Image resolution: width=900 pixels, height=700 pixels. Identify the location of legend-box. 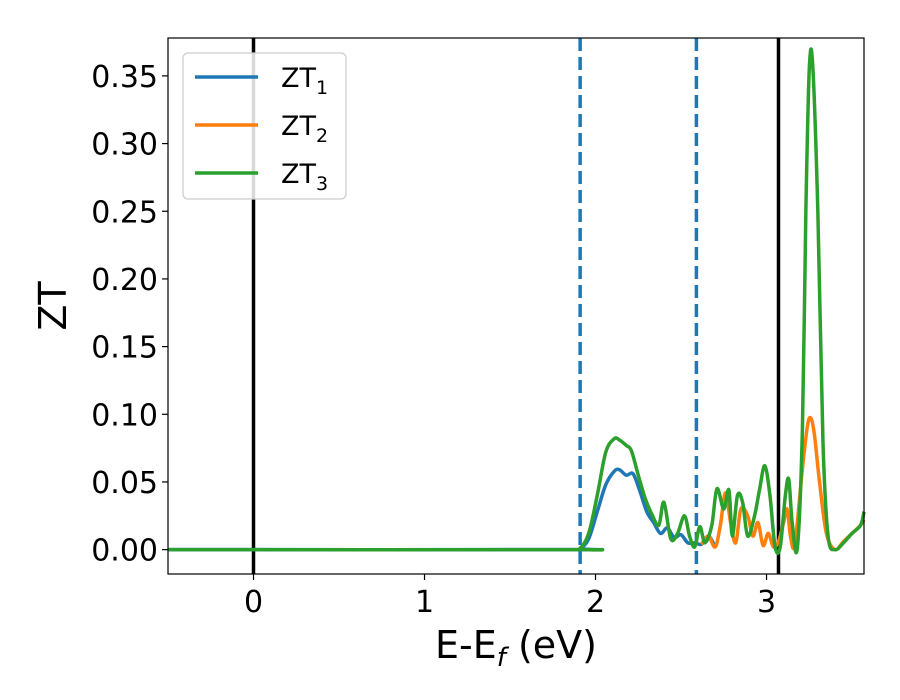
(264, 126).